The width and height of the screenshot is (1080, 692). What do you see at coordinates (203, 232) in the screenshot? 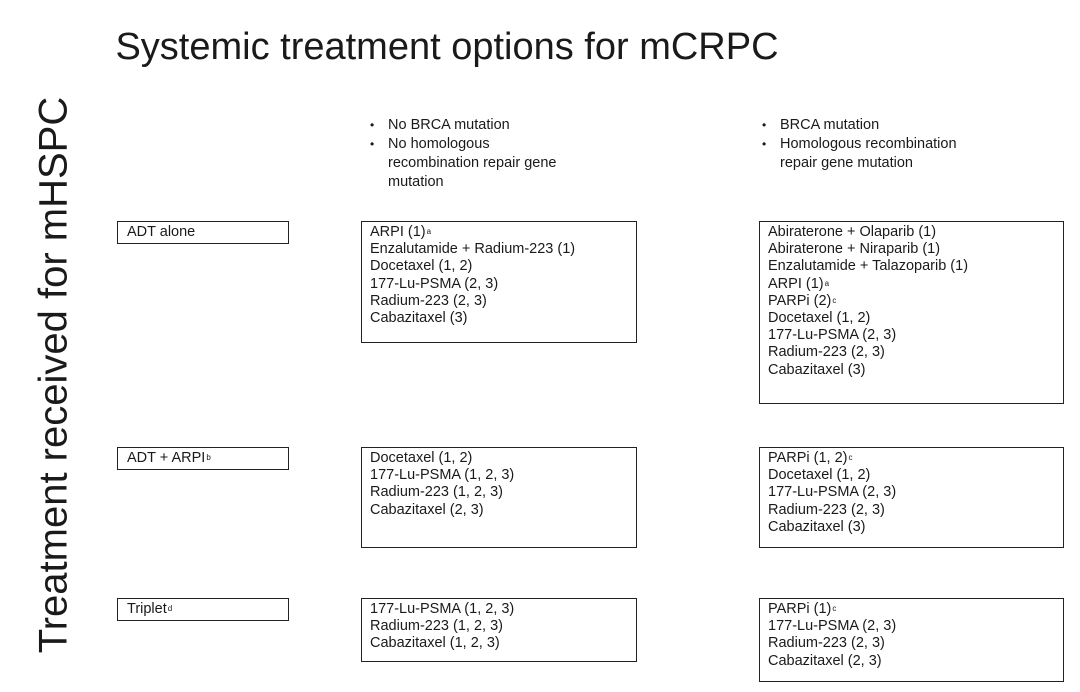
I see `row-label-box: ADT alone` at bounding box center [203, 232].